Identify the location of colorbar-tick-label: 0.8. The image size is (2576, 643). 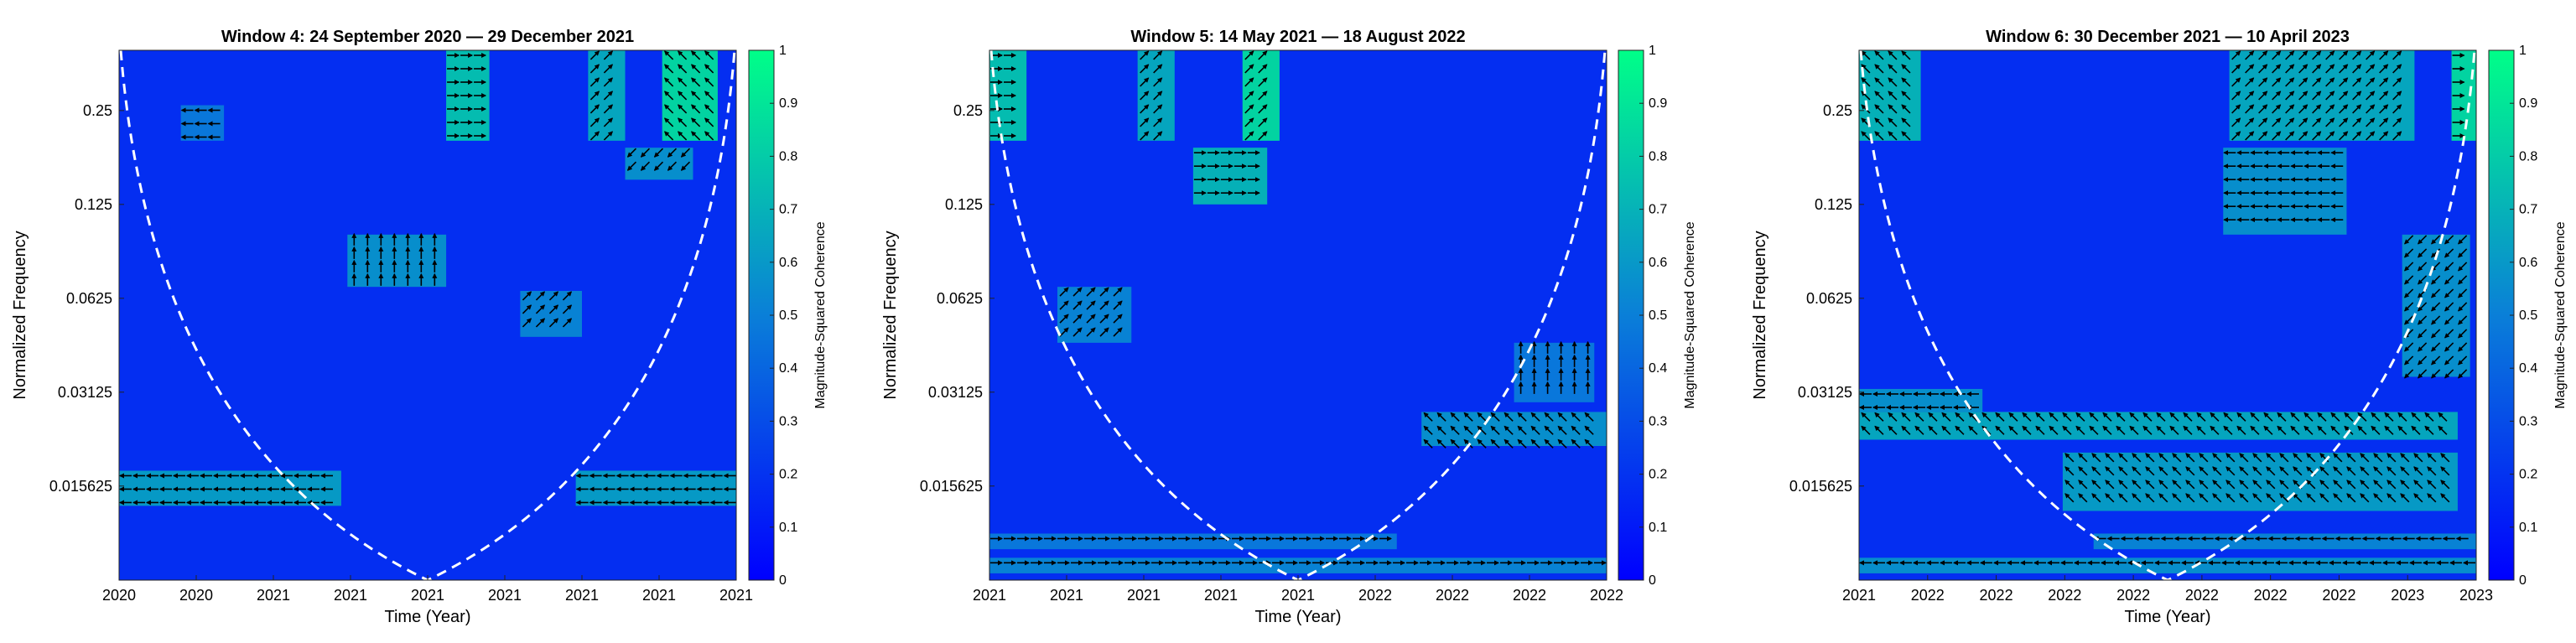
(1658, 156).